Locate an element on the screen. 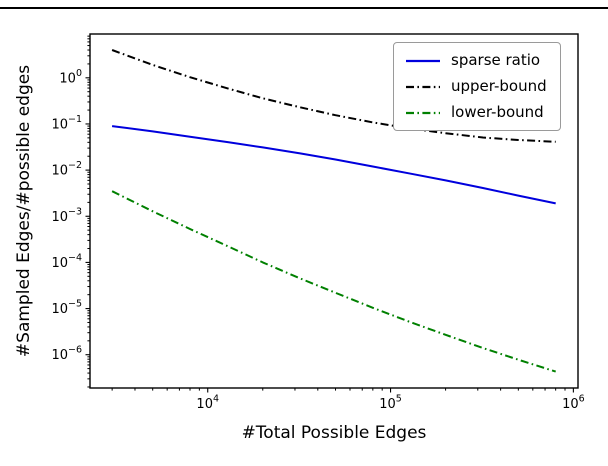  svg-text: 10⁵ is located at coordinates (390, 403).